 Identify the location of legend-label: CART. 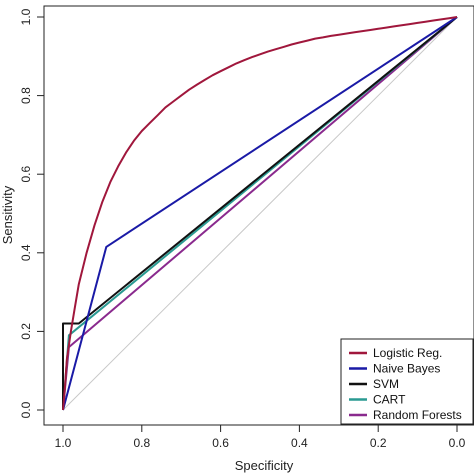
(389, 400).